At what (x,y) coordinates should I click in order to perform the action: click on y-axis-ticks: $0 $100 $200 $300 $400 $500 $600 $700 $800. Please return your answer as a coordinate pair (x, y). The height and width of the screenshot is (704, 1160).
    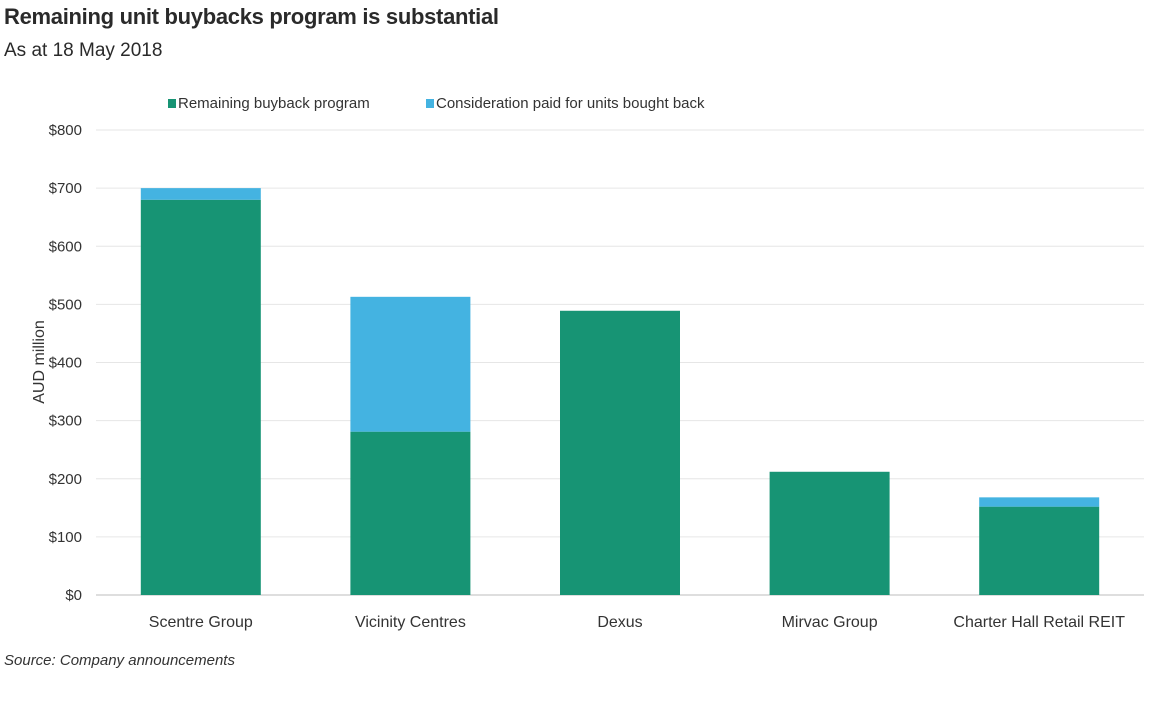
    Looking at the image, I should click on (65, 363).